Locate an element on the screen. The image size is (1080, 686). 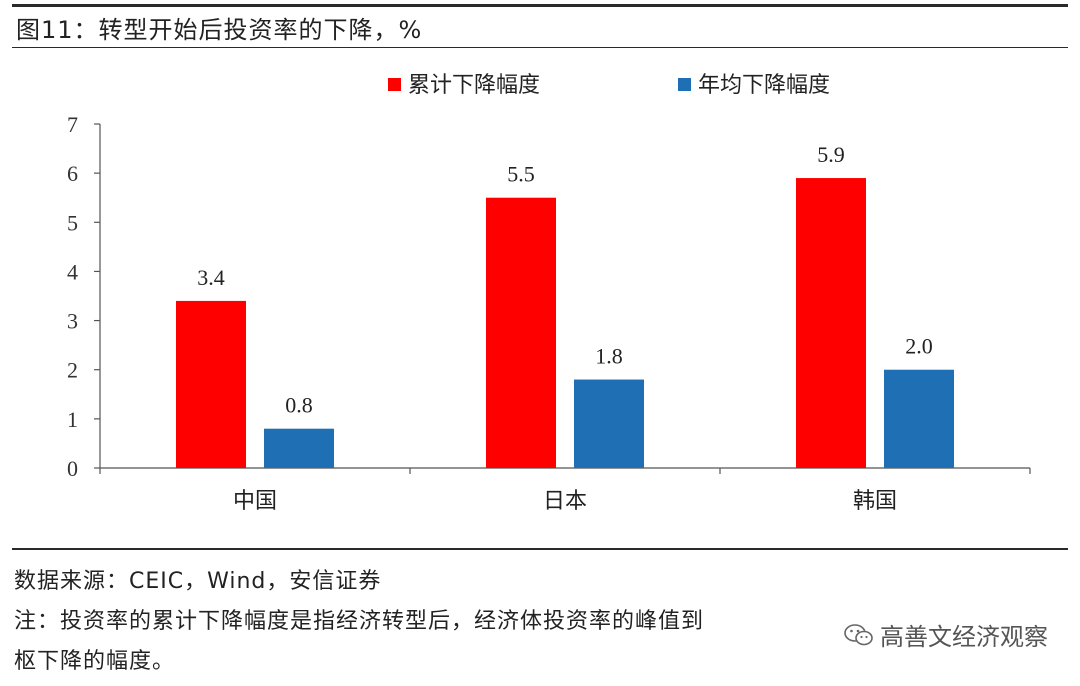
data-label: 1.8 is located at coordinates (609, 356).